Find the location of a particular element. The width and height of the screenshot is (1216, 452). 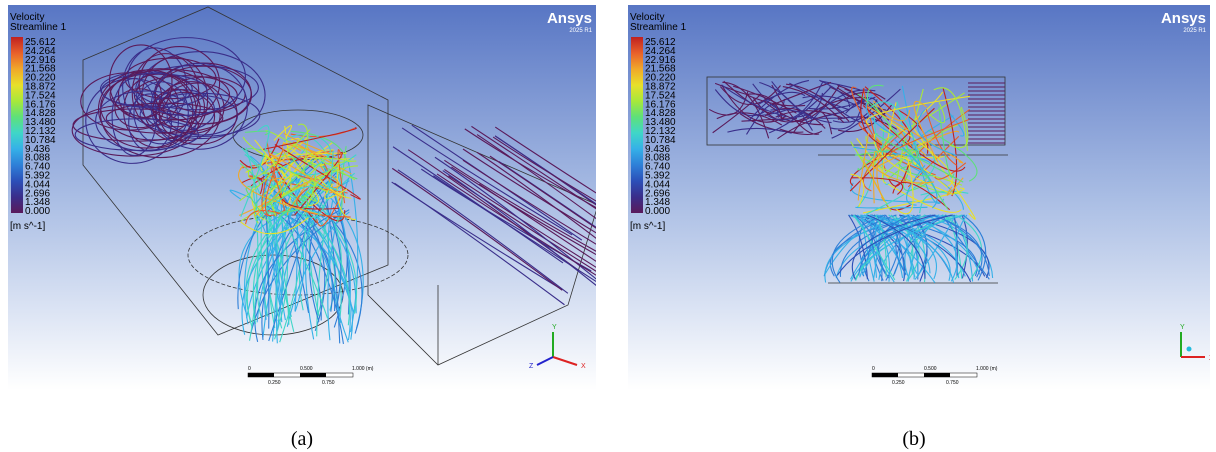

colorbar-label: 16.176 is located at coordinates (660, 104).